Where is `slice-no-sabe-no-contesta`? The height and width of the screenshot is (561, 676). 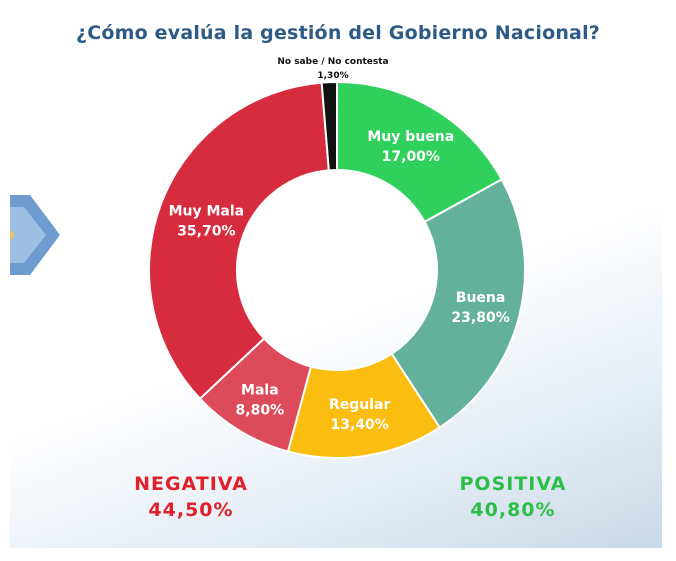 slice-no-sabe-no-contesta is located at coordinates (329, 126).